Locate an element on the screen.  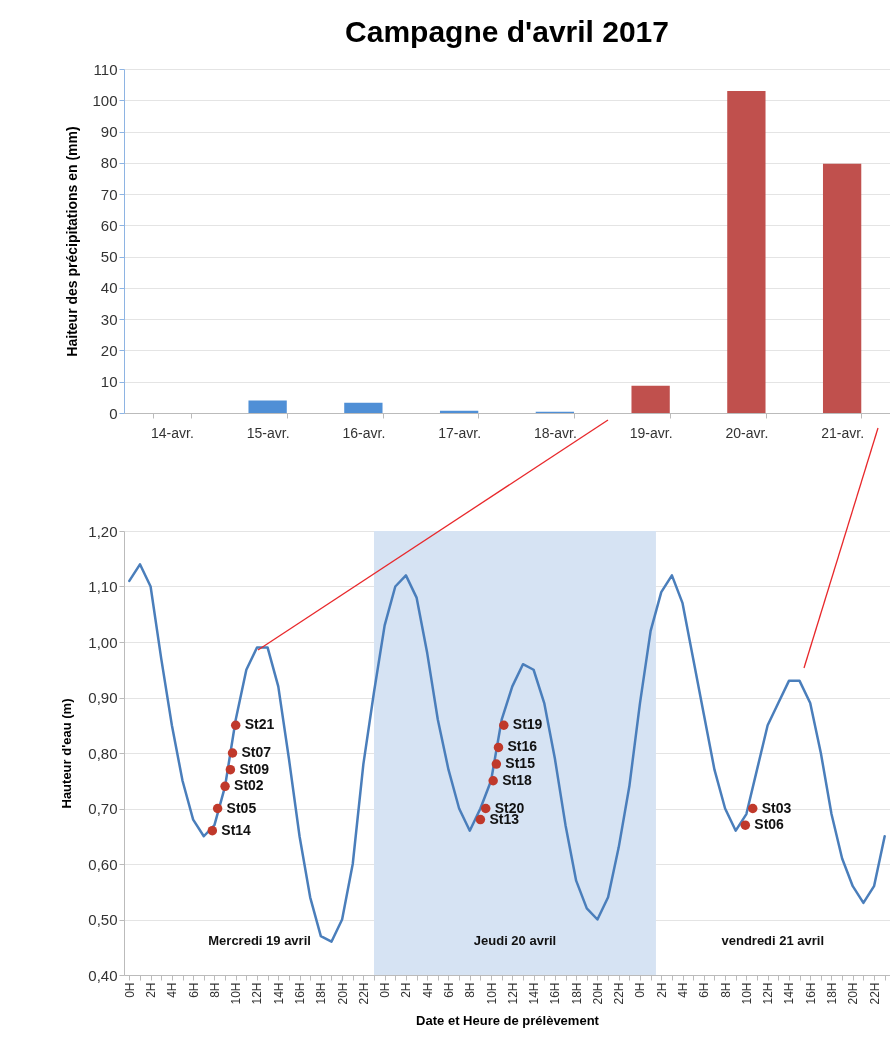
y-tick-label: 110 is located at coordinates (105, 69).